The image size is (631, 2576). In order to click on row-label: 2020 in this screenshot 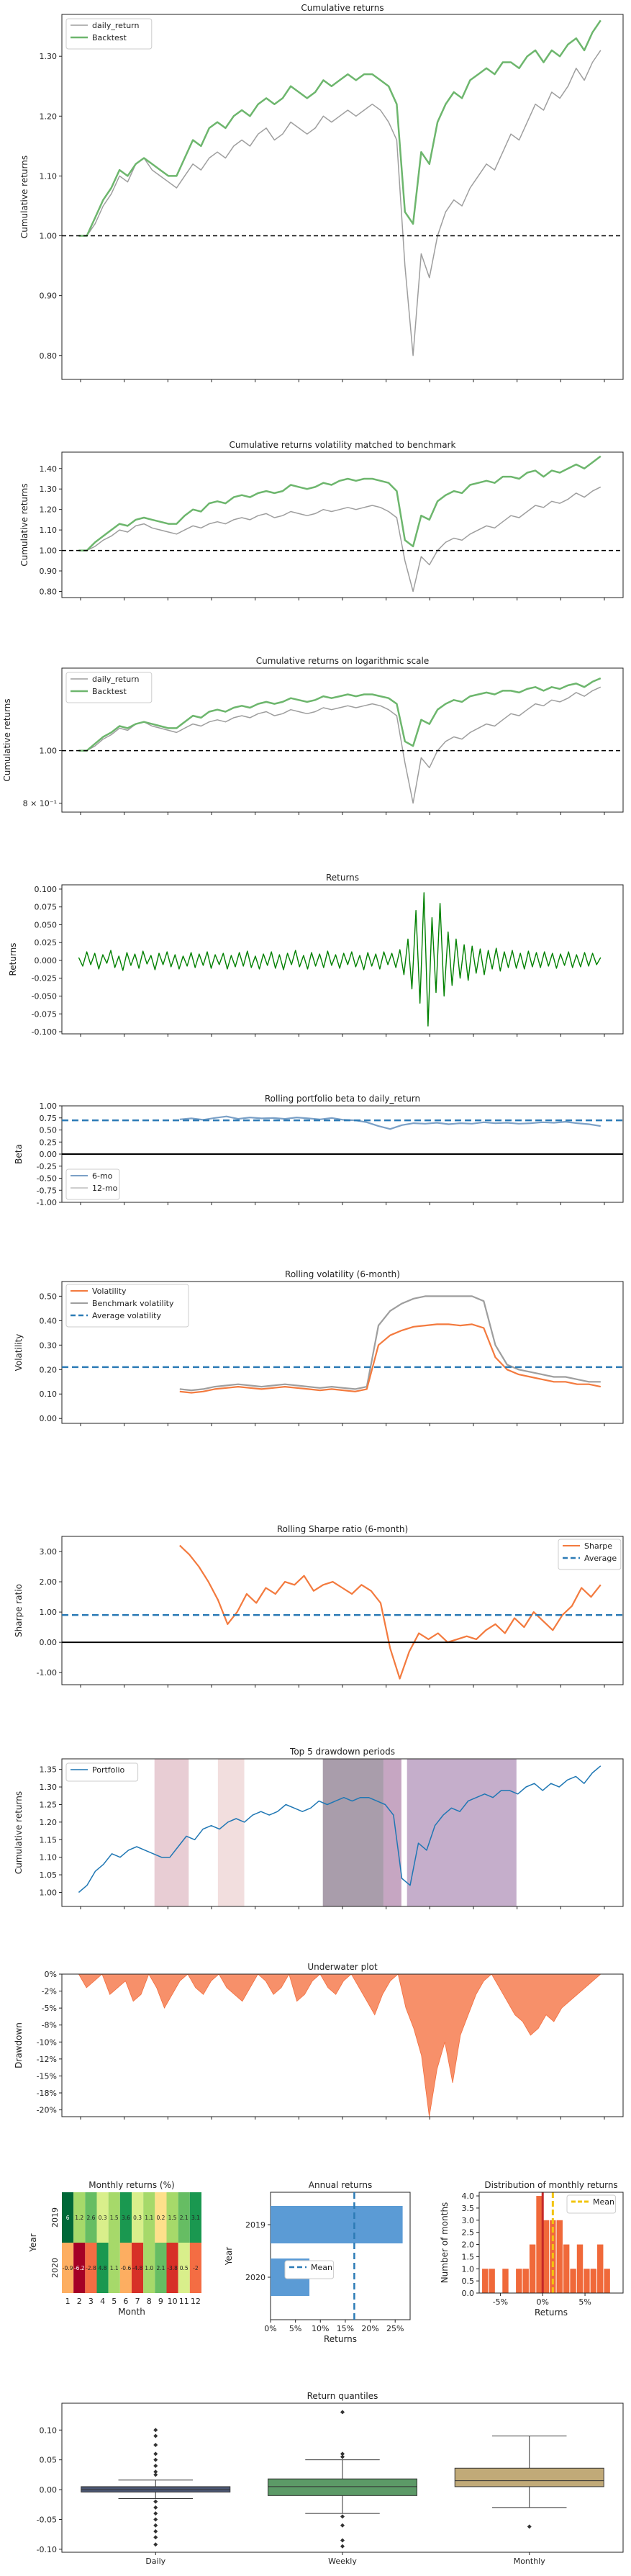, I will do `click(55, 2268)`.